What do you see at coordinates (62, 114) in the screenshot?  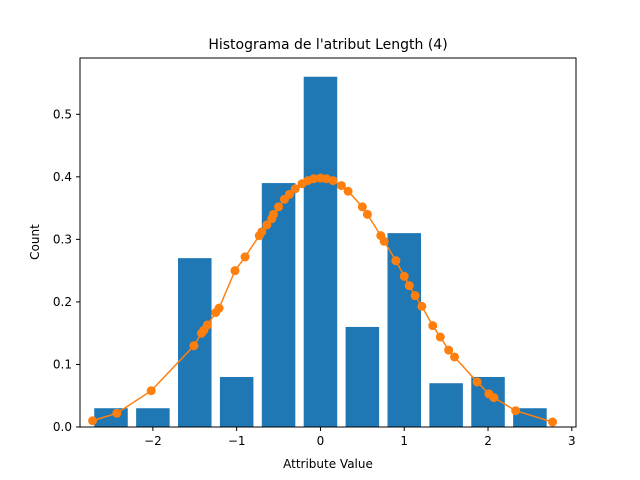 I see `y-tick-label: 0.5` at bounding box center [62, 114].